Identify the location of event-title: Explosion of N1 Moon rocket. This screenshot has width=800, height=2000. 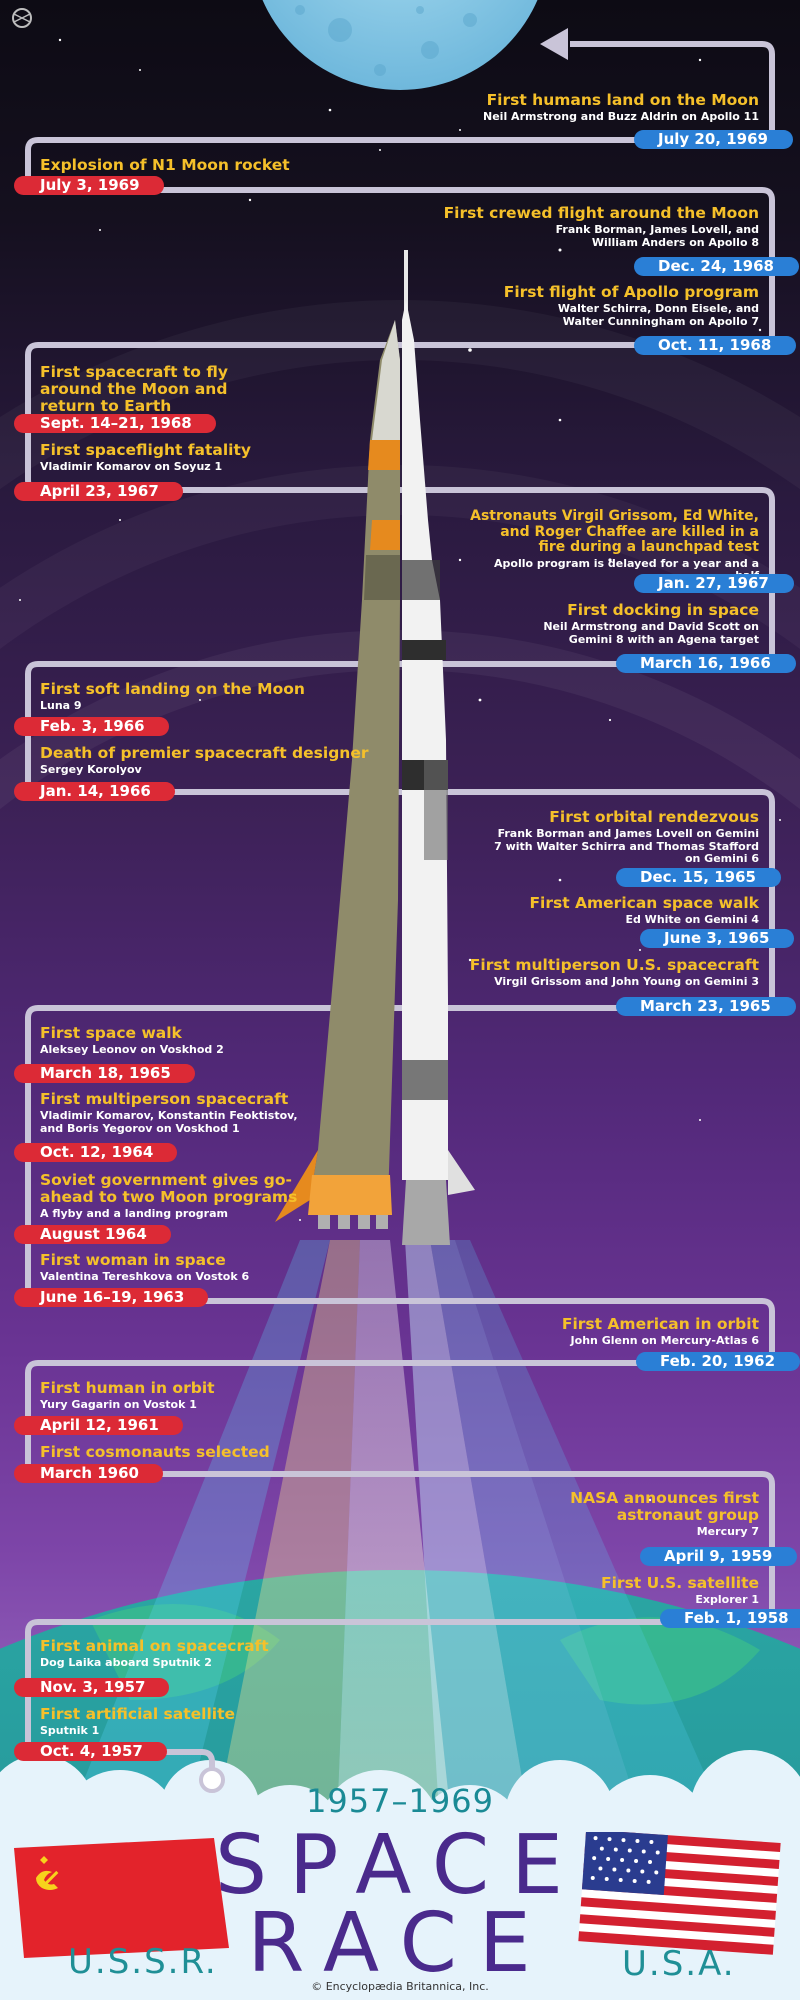
(165, 165).